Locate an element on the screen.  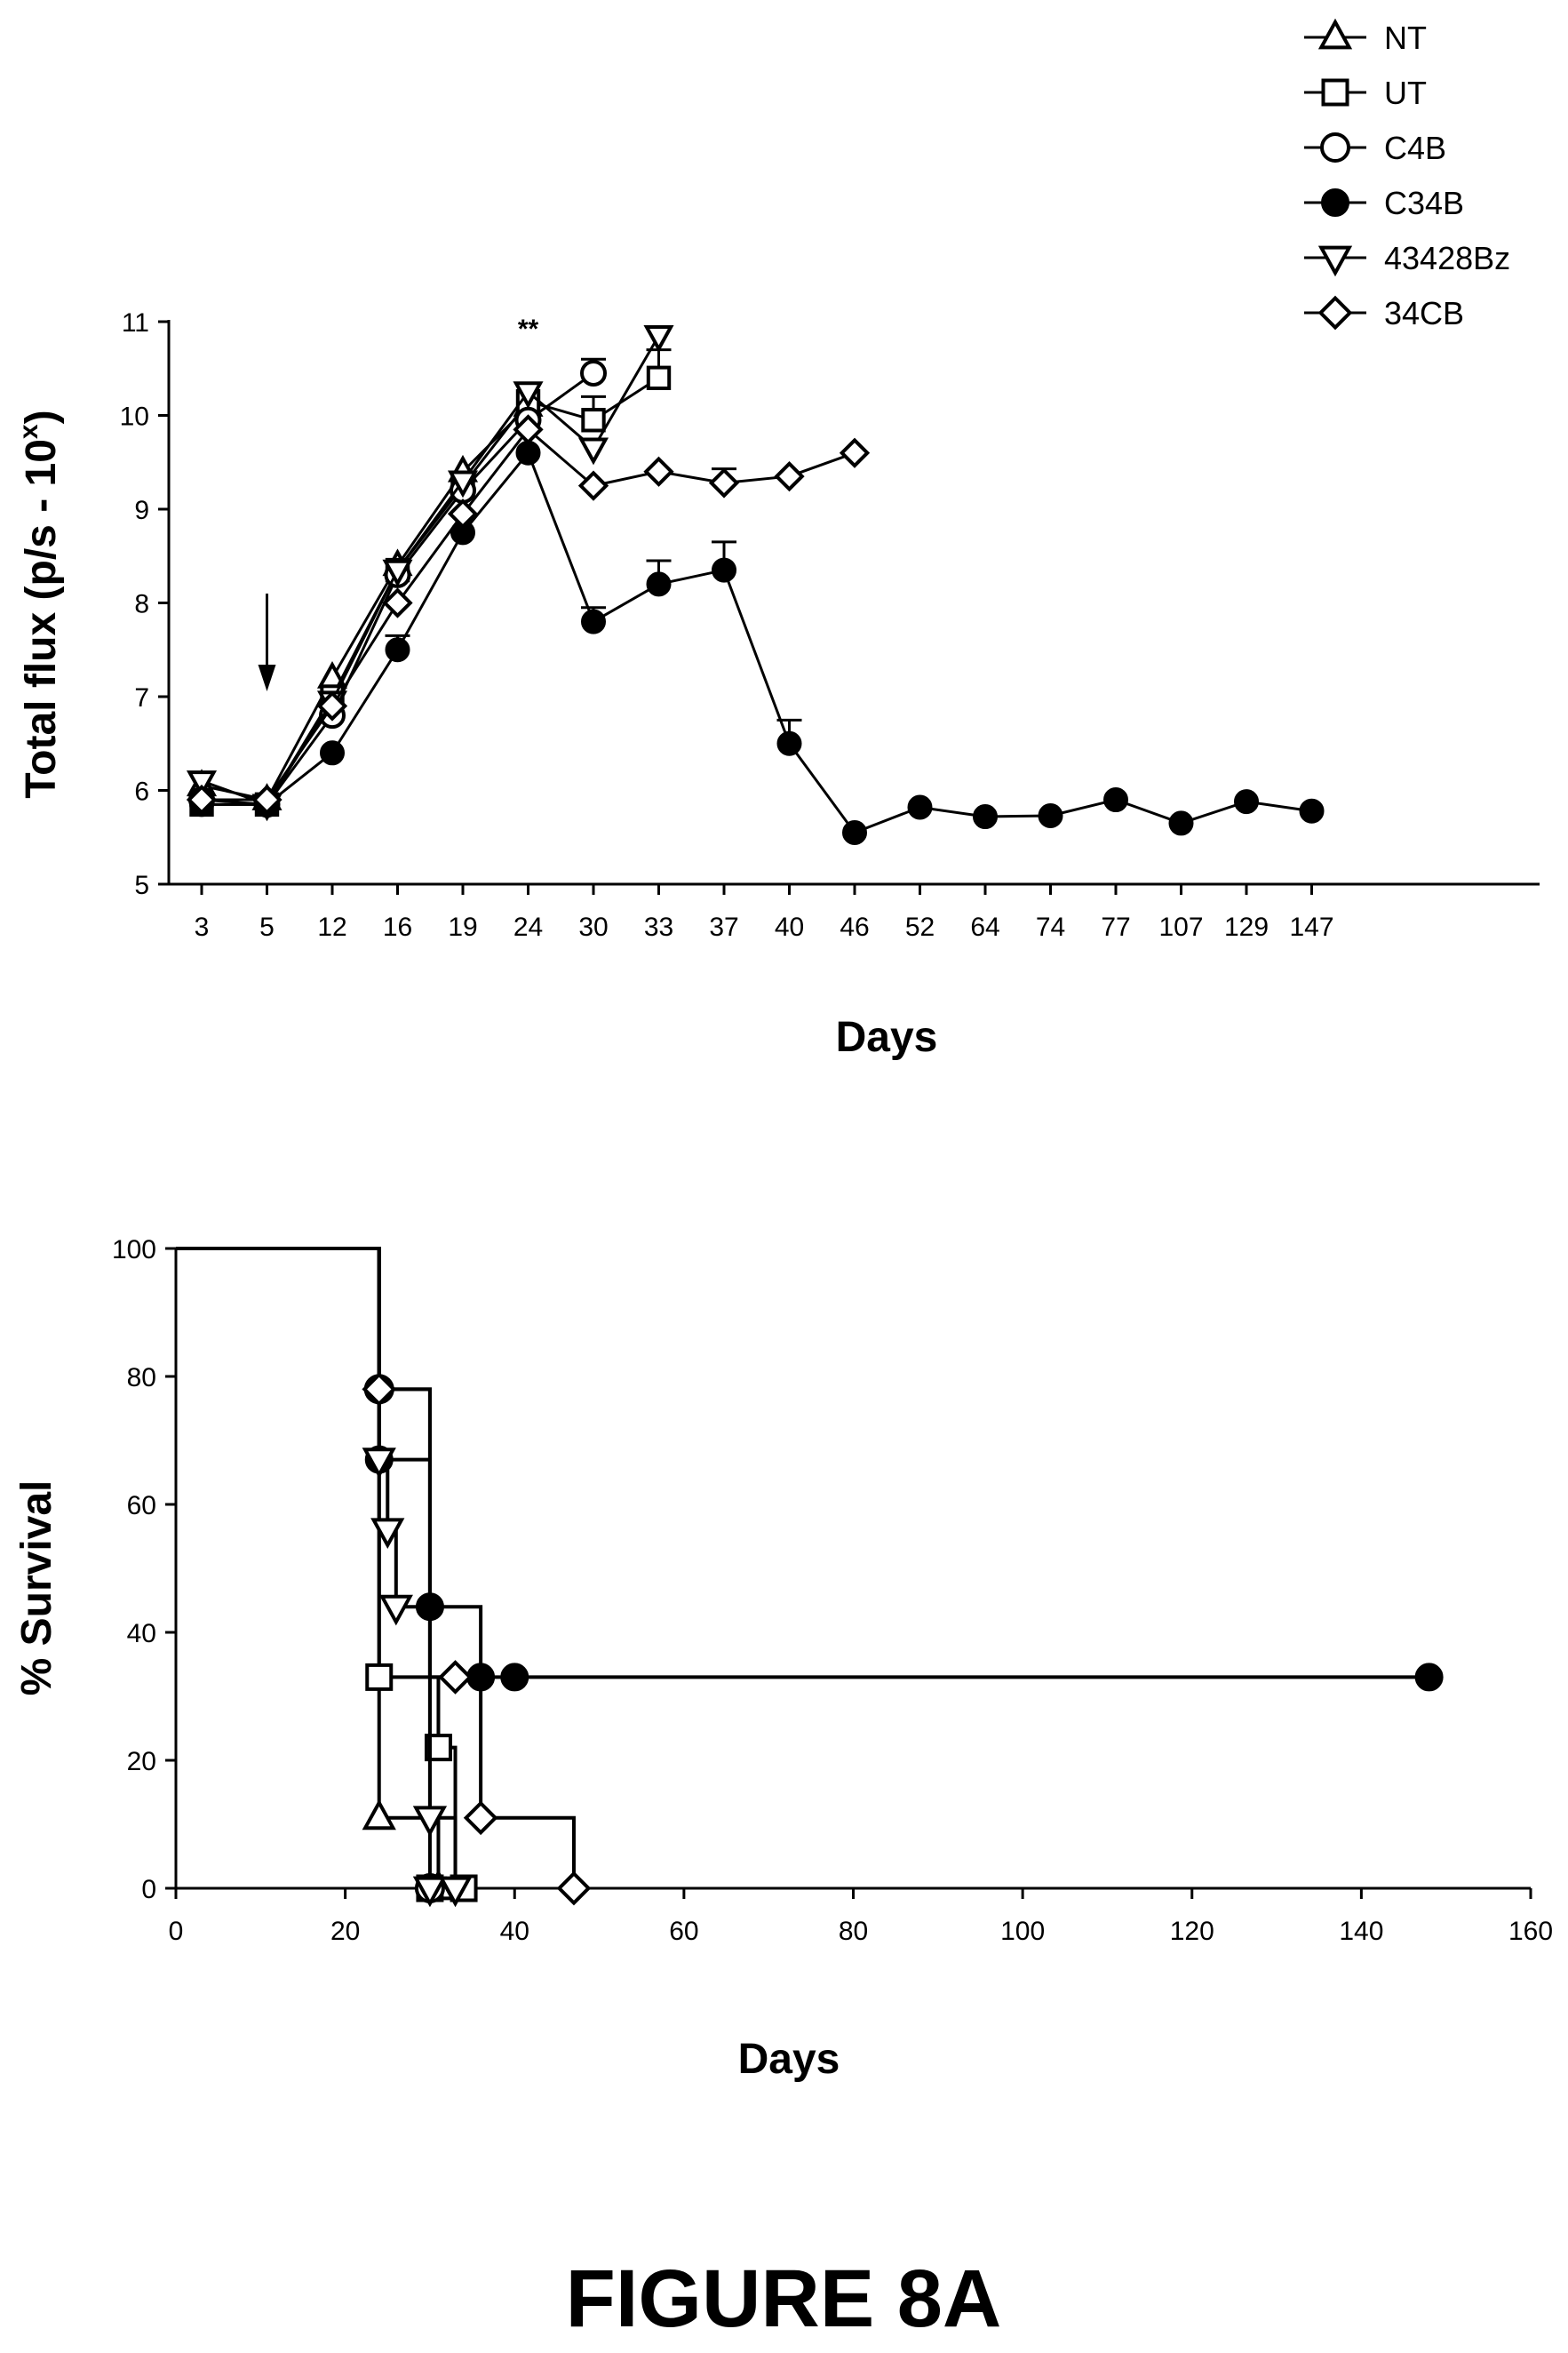
treatment-arrow-icon is located at coordinates (267, 642).